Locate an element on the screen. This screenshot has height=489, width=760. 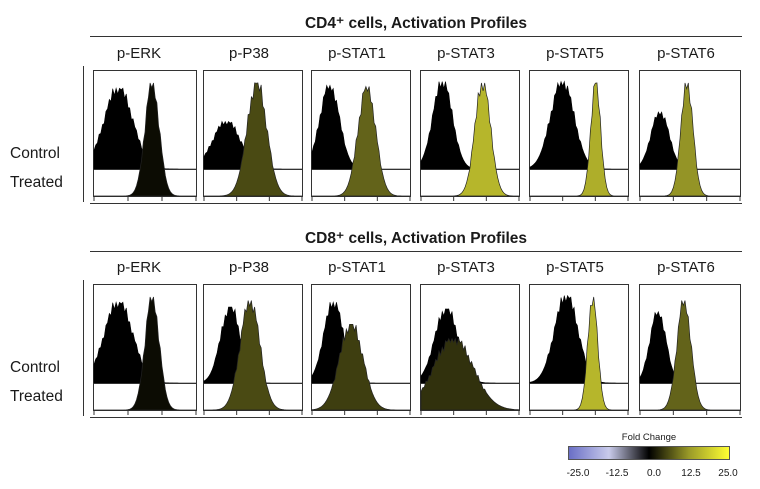
cd4-col-label-p-stat5: p-STAT5 is located at coordinates (575, 53).